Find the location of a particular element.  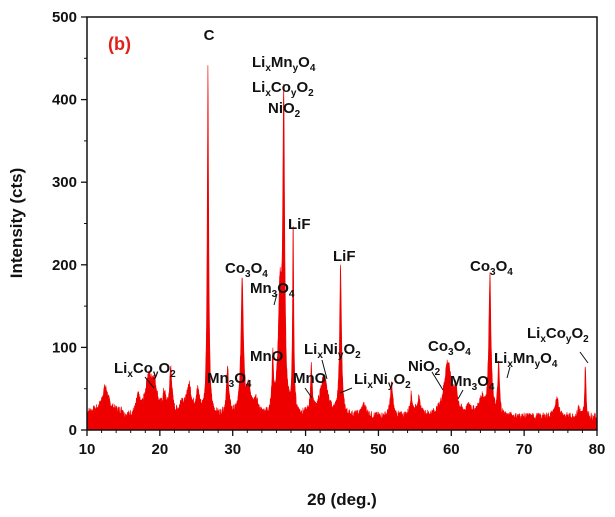

annotation-label: C is located at coordinates (209, 35).